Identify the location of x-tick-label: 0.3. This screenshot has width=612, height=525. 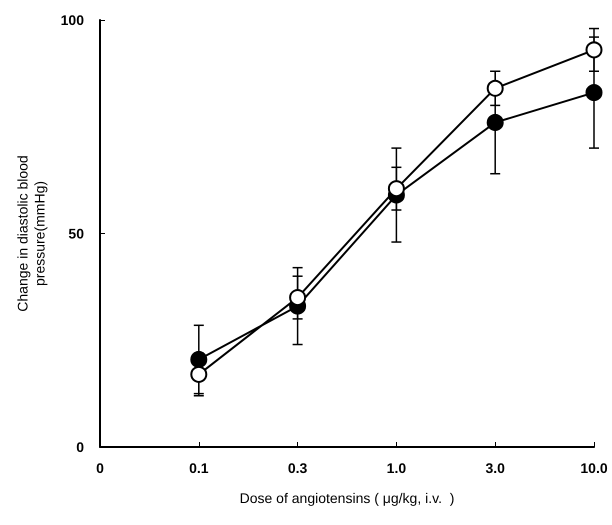
(298, 468).